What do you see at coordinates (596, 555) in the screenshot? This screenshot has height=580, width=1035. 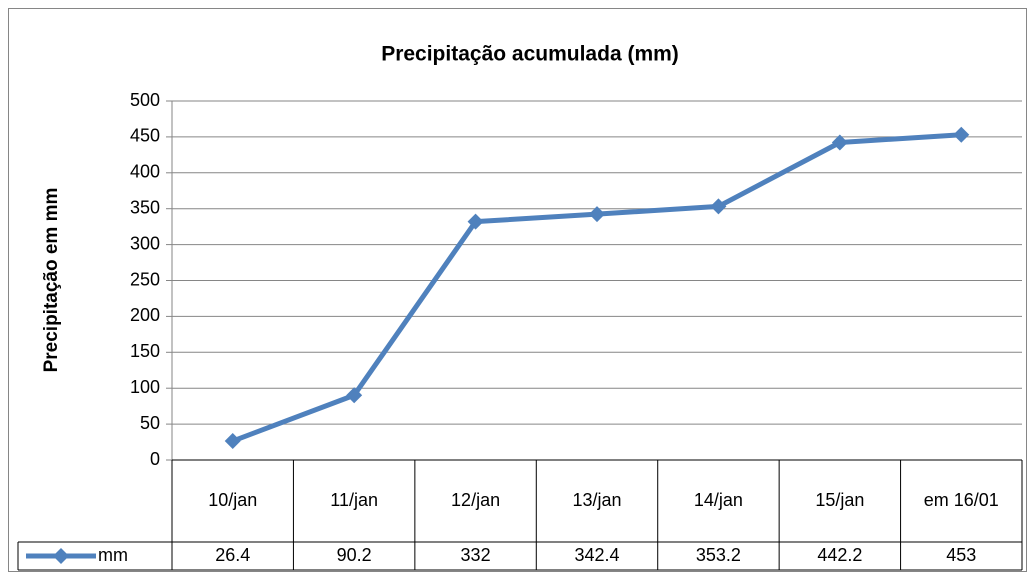 I see `table-value: 342.4` at bounding box center [596, 555].